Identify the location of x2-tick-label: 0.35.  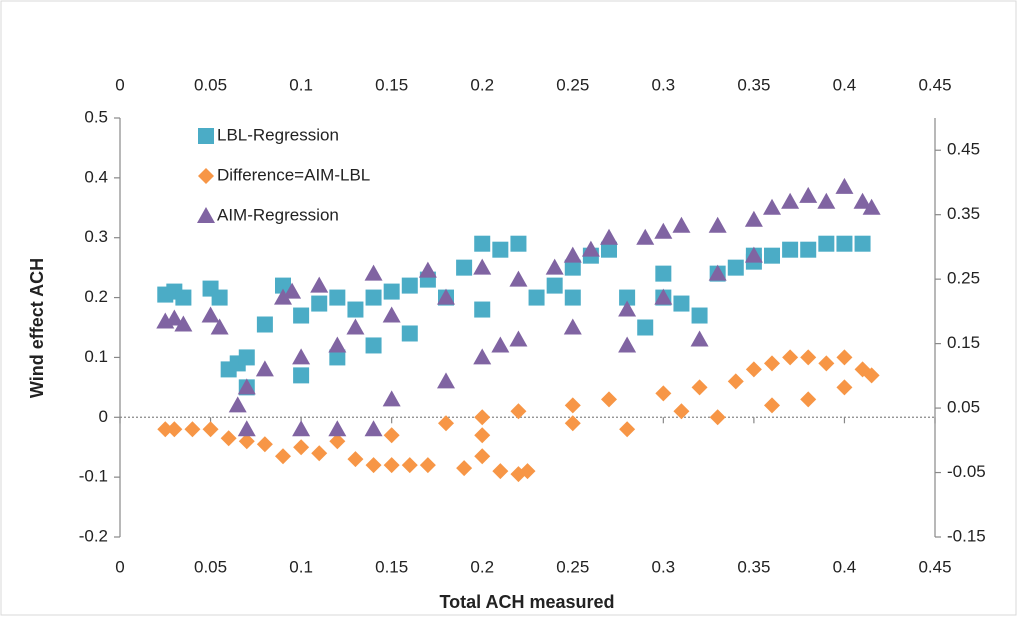
(753, 84).